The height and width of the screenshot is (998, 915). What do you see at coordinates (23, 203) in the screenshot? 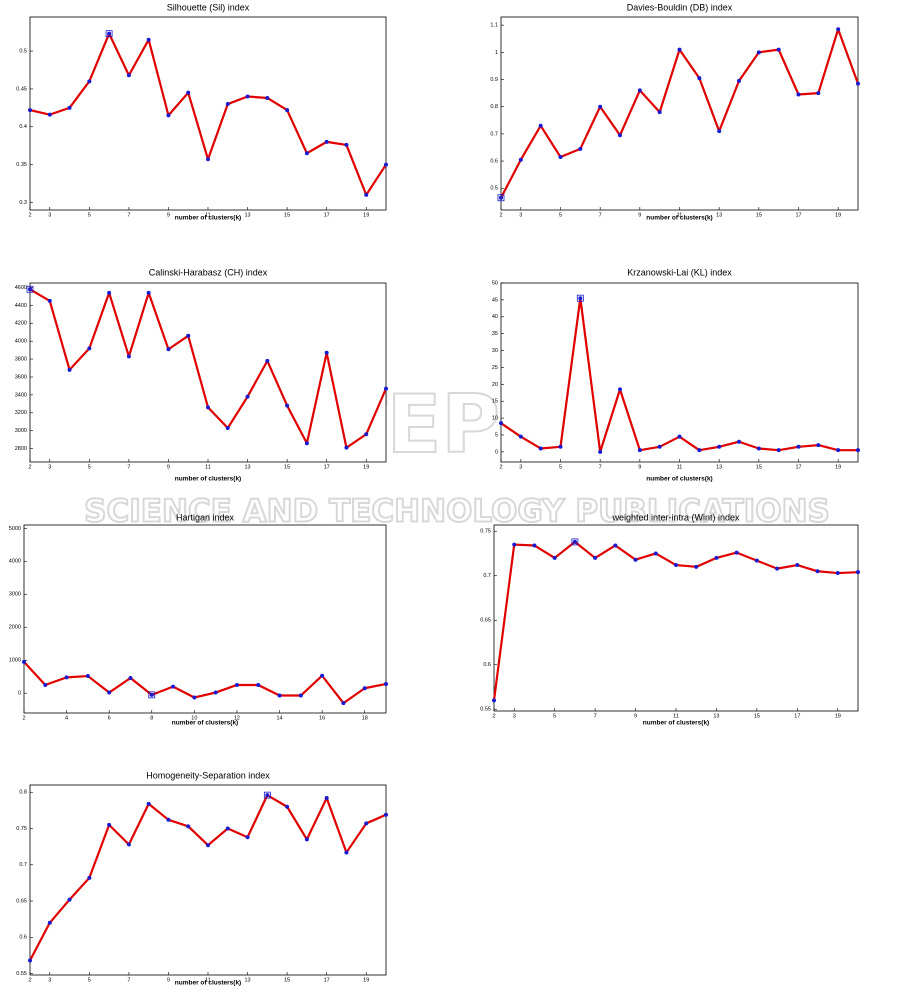
I see `y-tick-label: 0.3` at bounding box center [23, 203].